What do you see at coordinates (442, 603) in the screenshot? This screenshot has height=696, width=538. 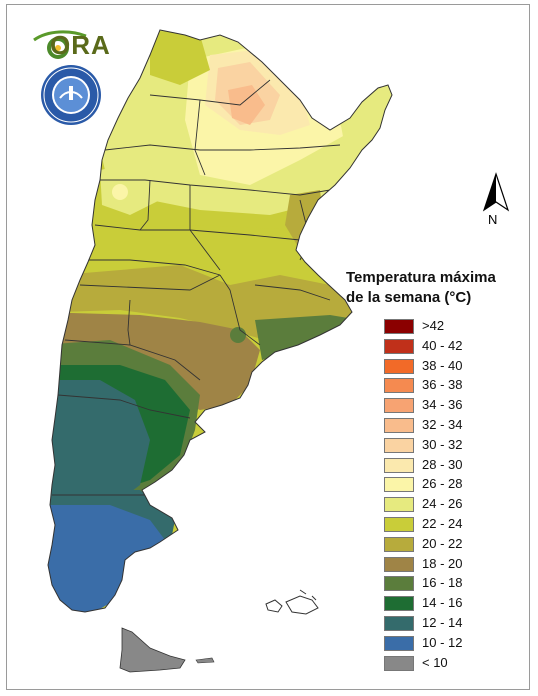 I see `legend-label: 14 - 16` at bounding box center [442, 603].